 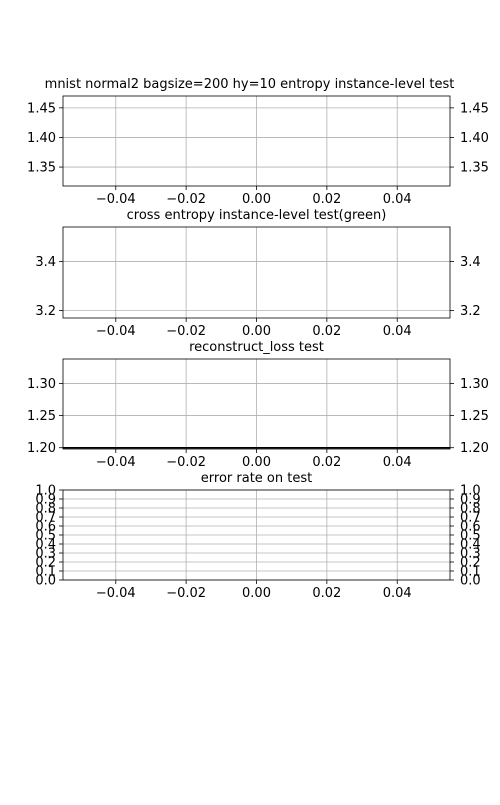 I want to click on y-tick-label: 0.6, so click(x=45, y=527).